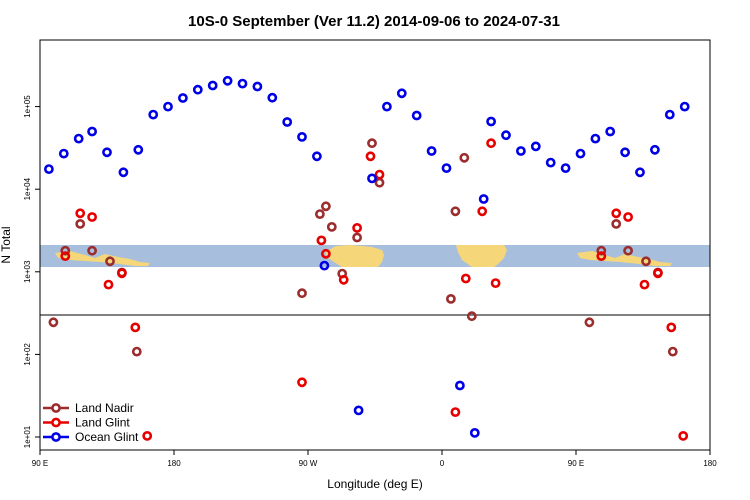 This screenshot has height=500, width=750. Describe the element at coordinates (374, 484) in the screenshot. I see `x-axis-label: Longitude (deg E)` at that location.